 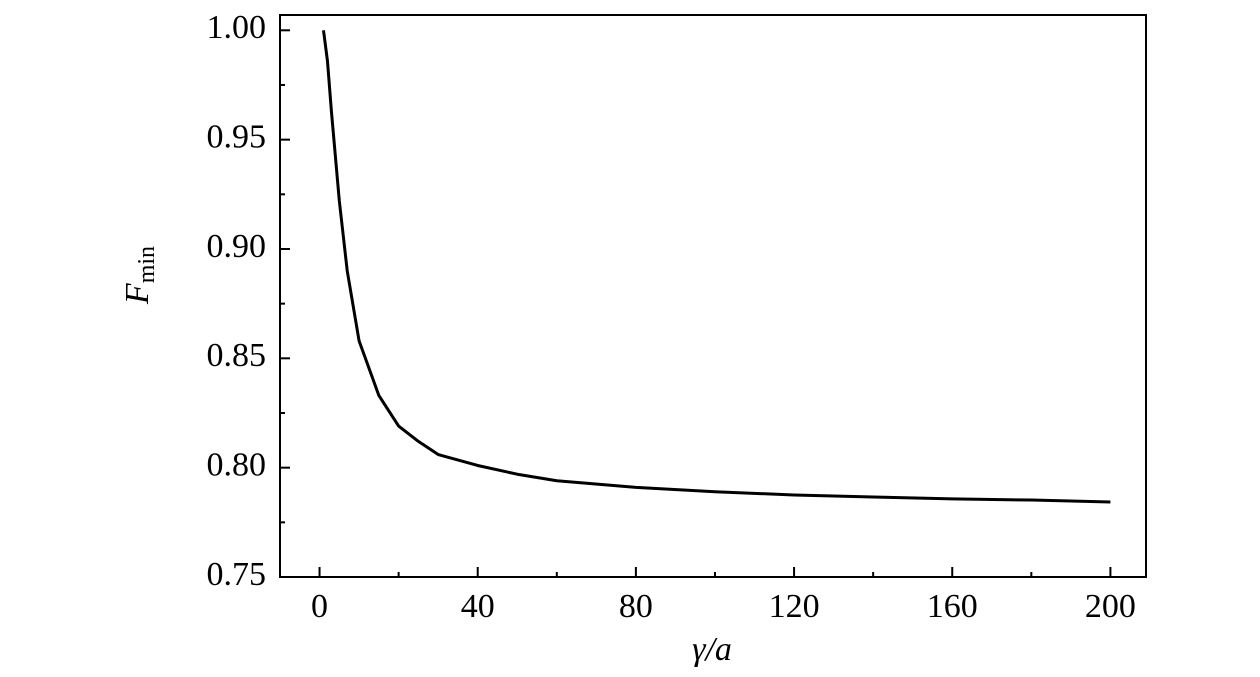 I want to click on y-label-sub: min, so click(x=147, y=264).